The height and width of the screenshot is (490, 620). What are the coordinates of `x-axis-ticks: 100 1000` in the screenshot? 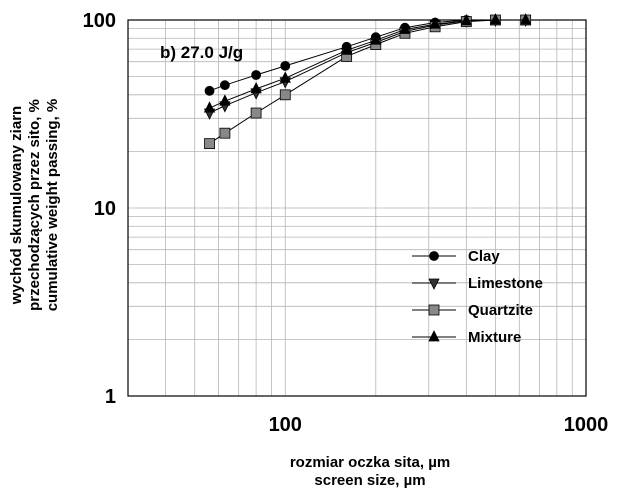 It's located at (439, 425).